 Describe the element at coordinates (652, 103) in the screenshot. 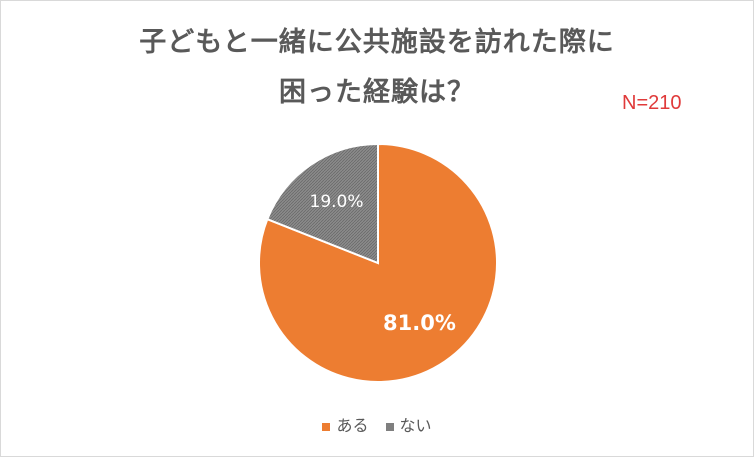

I see `sample-size-note: N=210` at that location.